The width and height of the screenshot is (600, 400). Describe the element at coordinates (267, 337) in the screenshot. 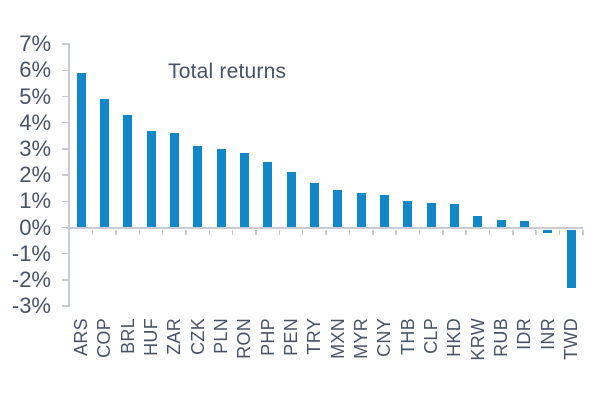

I see `x-axis-label: PHP` at that location.